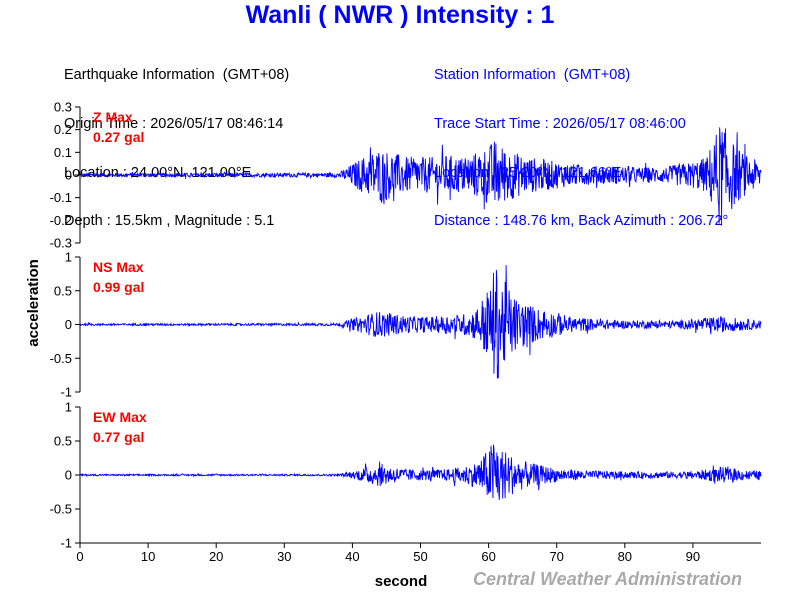 Image resolution: width=800 pixels, height=600 pixels. I want to click on x-tick-label: 50, so click(420, 556).